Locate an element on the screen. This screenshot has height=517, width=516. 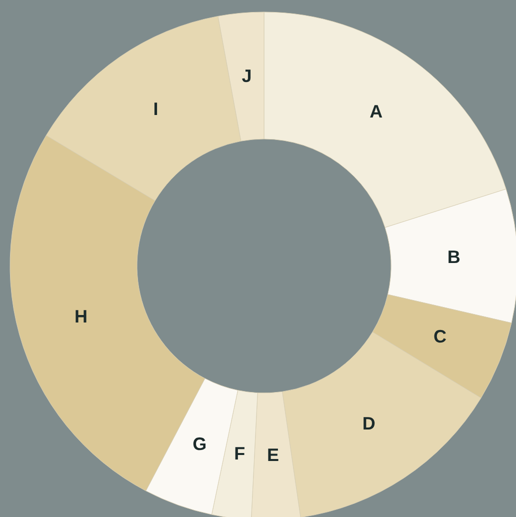
slice-label: B is located at coordinates (453, 257).